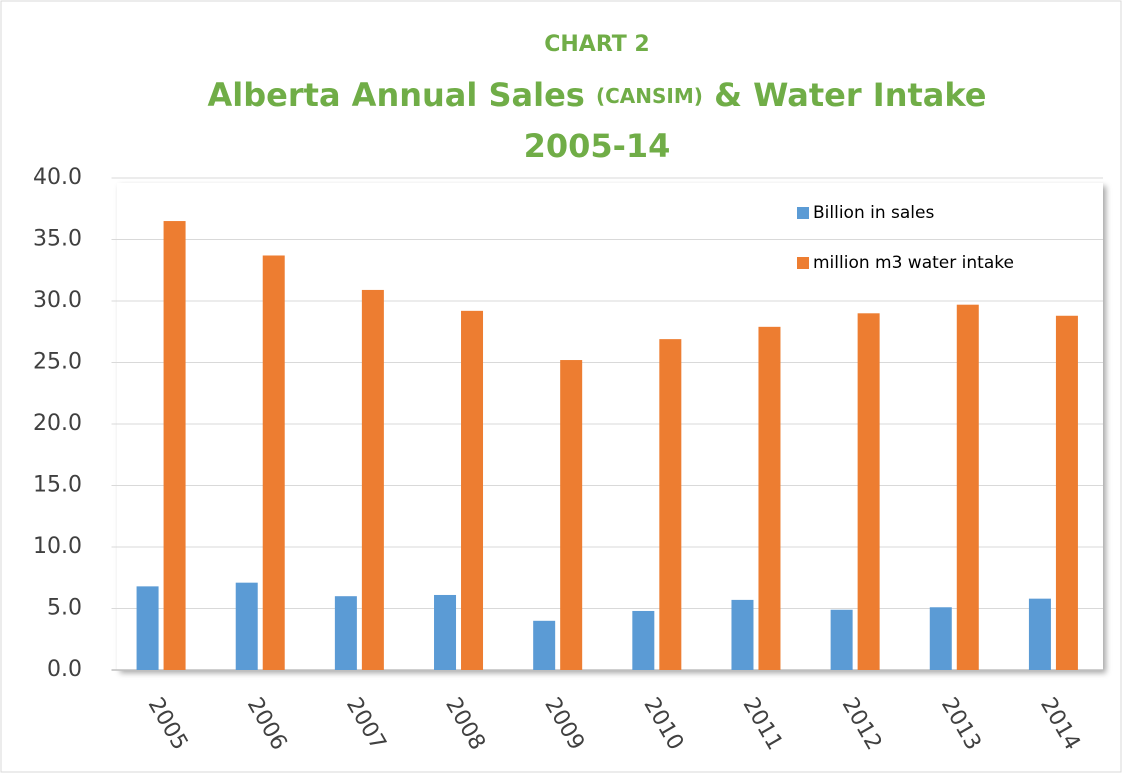 This screenshot has height=774, width=1123. Describe the element at coordinates (57, 485) in the screenshot. I see `y-tick-label: 15.0` at that location.